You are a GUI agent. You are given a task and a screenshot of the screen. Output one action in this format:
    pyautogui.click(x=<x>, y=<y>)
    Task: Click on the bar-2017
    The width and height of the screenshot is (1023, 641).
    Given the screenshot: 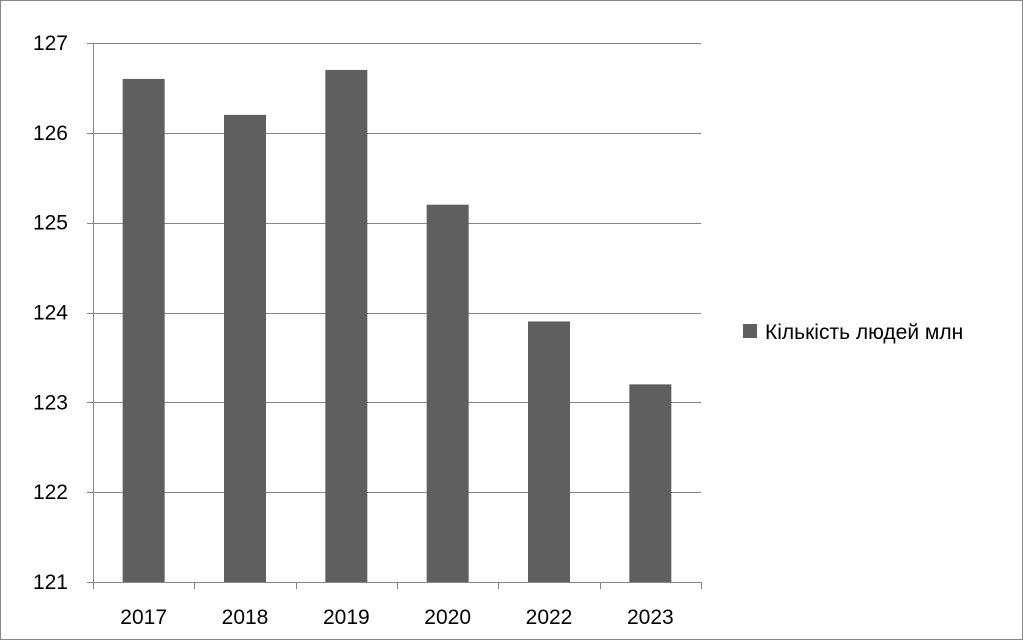 What is the action you would take?
    pyautogui.click(x=143, y=330)
    